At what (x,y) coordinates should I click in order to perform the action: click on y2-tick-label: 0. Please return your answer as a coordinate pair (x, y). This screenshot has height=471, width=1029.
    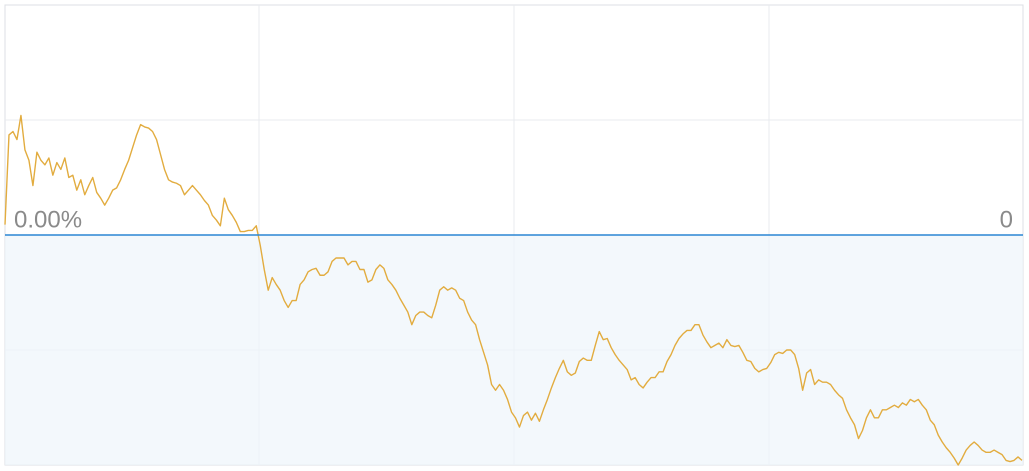
    Looking at the image, I should click on (1006, 219).